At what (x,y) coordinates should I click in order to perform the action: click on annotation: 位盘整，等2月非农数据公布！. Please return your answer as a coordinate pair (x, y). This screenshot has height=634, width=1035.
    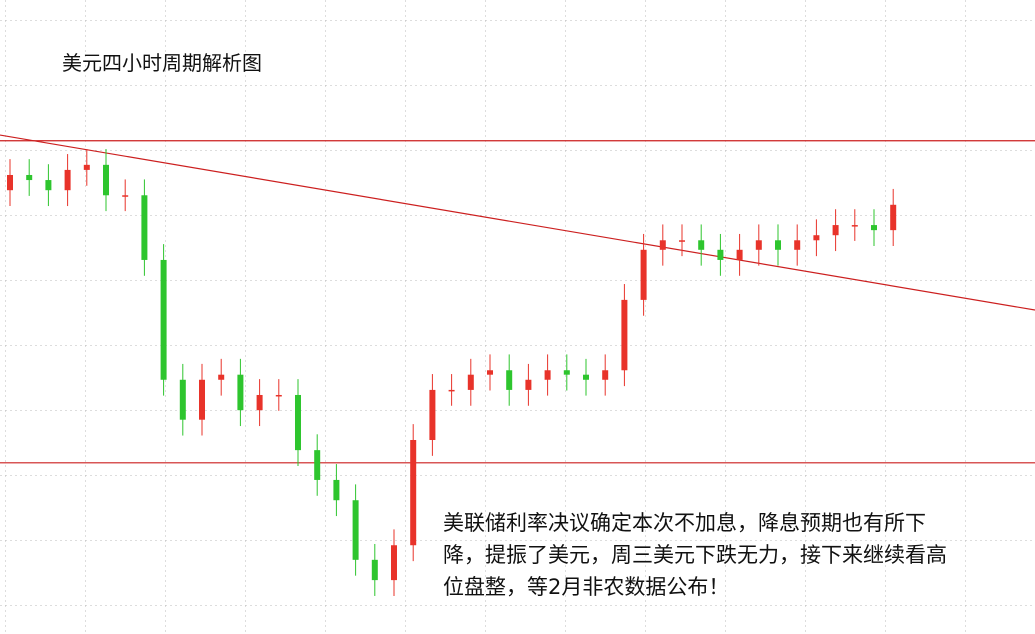
    Looking at the image, I should click on (586, 587).